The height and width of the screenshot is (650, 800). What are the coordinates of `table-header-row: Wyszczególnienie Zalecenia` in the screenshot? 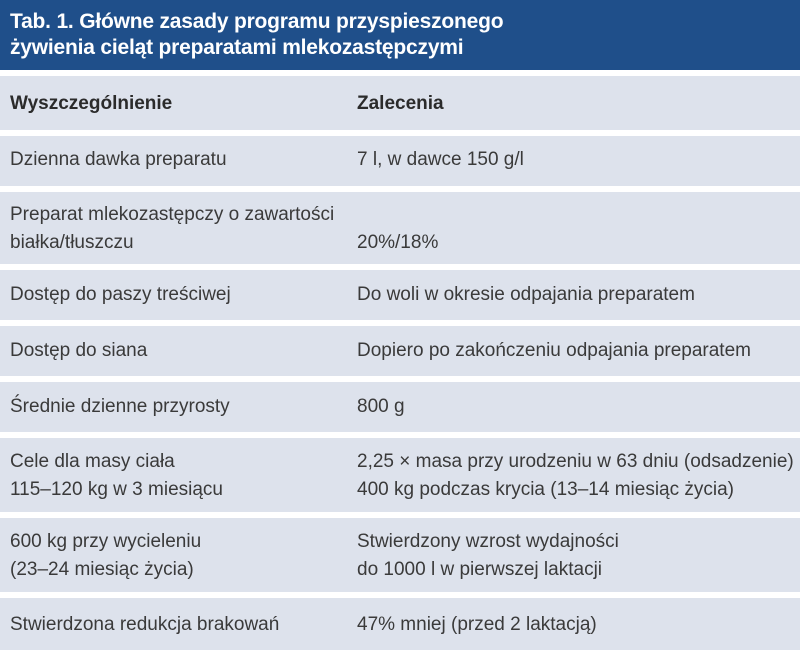 It's located at (400, 103).